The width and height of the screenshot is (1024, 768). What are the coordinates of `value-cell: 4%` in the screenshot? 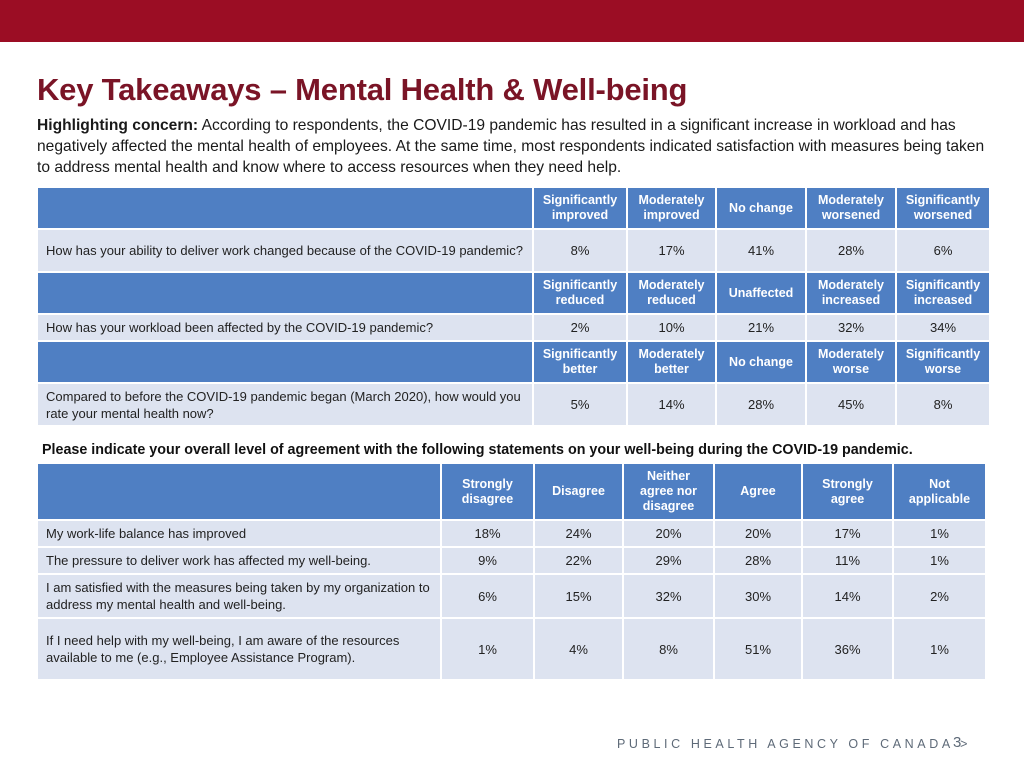 It's located at (578, 649).